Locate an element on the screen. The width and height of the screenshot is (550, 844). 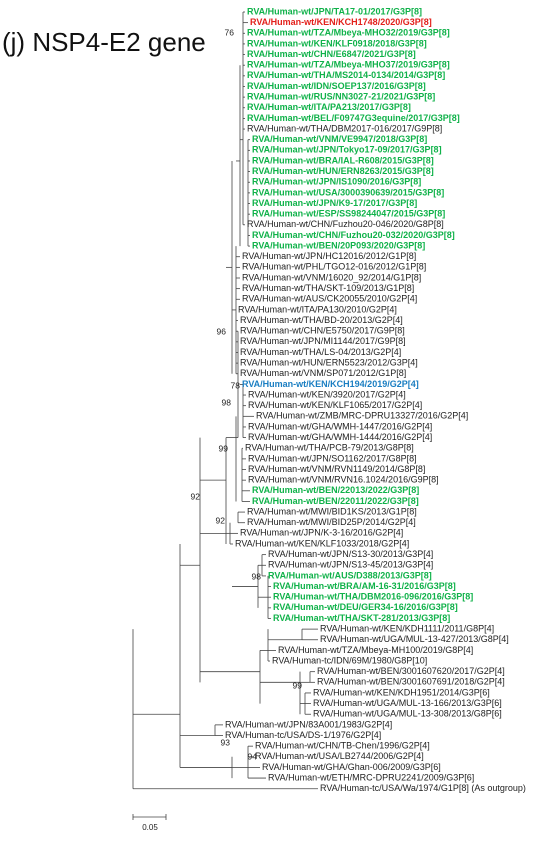
leaf-label: RVA/Human-wt/THA/DBM2016-096/2016/G3P[8] is located at coordinates (373, 597).